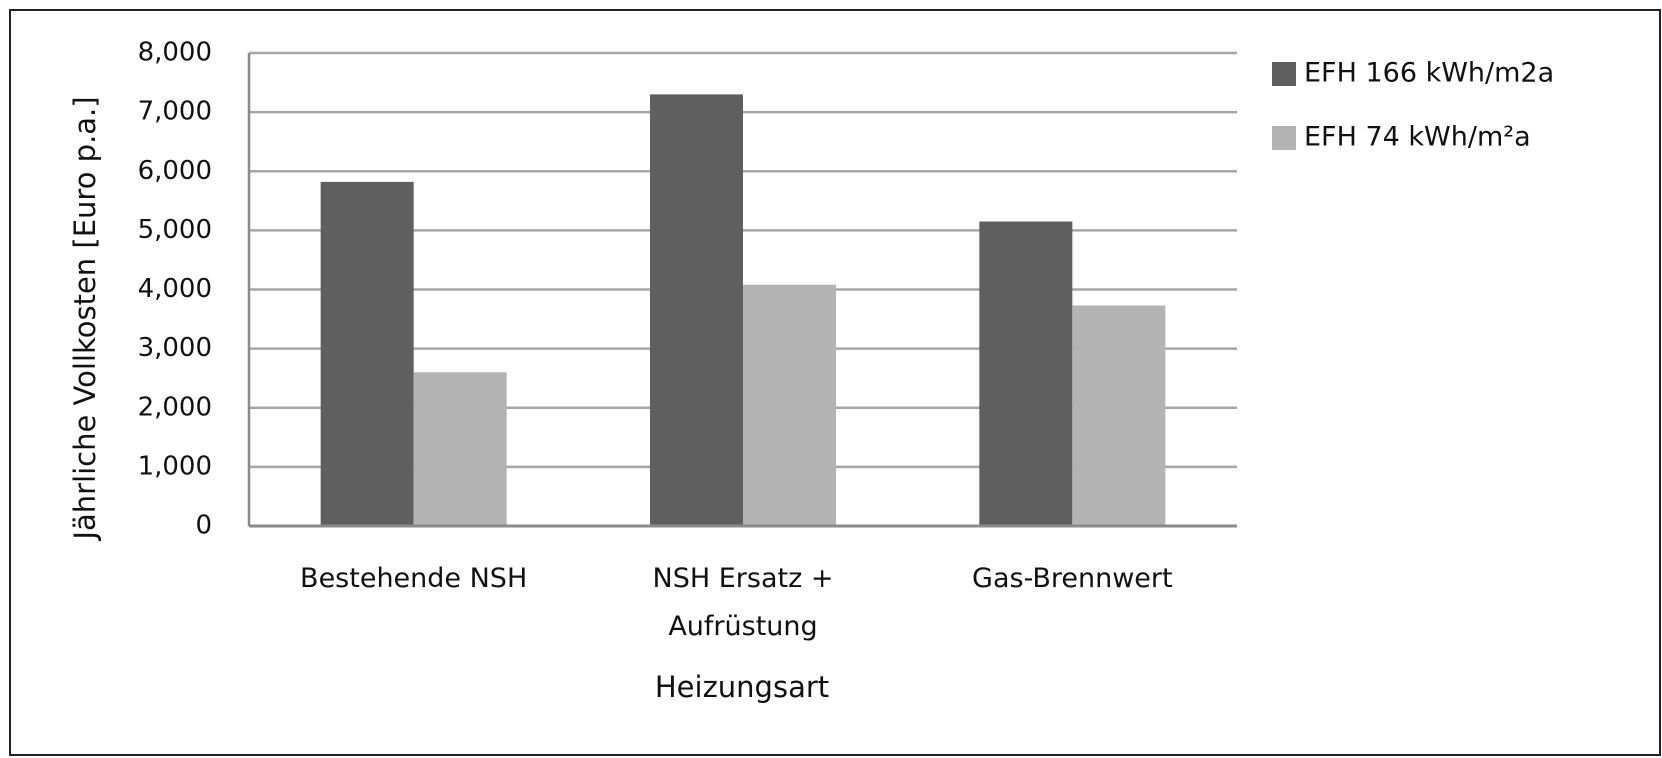  I want to click on legend-label: EFH 74 kWh/m²a, so click(1417, 137).